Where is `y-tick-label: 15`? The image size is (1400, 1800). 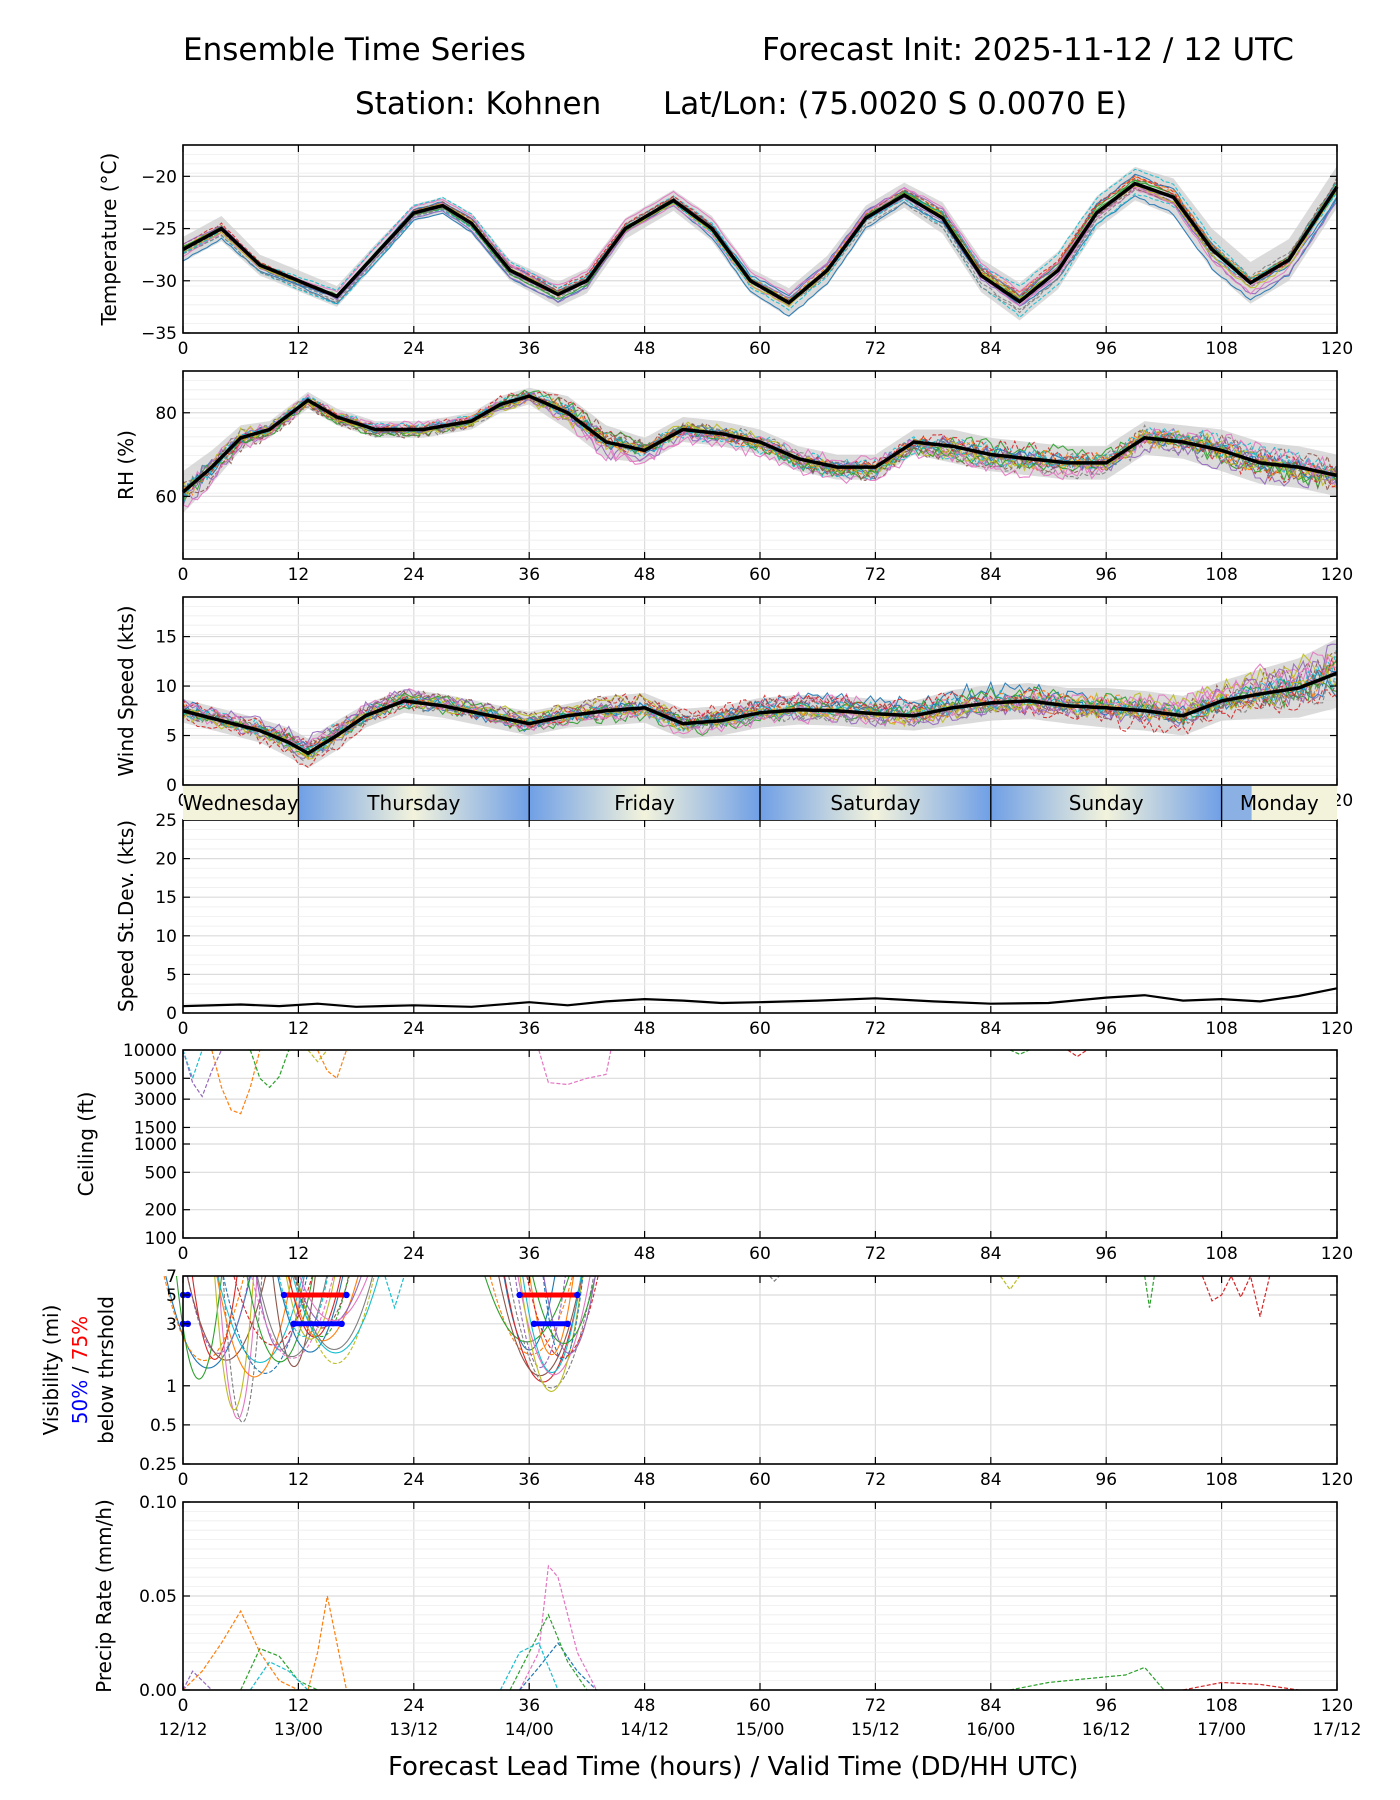
y-tick-label: 15 is located at coordinates (166, 638).